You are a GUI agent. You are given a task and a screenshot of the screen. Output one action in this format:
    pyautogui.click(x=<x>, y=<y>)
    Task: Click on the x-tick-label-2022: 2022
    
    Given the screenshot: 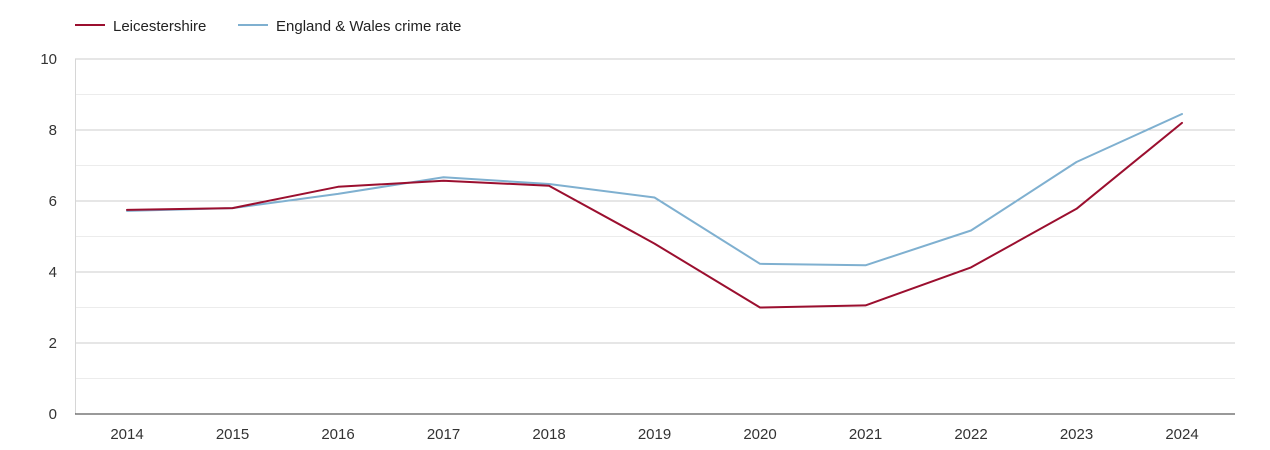 What is the action you would take?
    pyautogui.click(x=970, y=434)
    